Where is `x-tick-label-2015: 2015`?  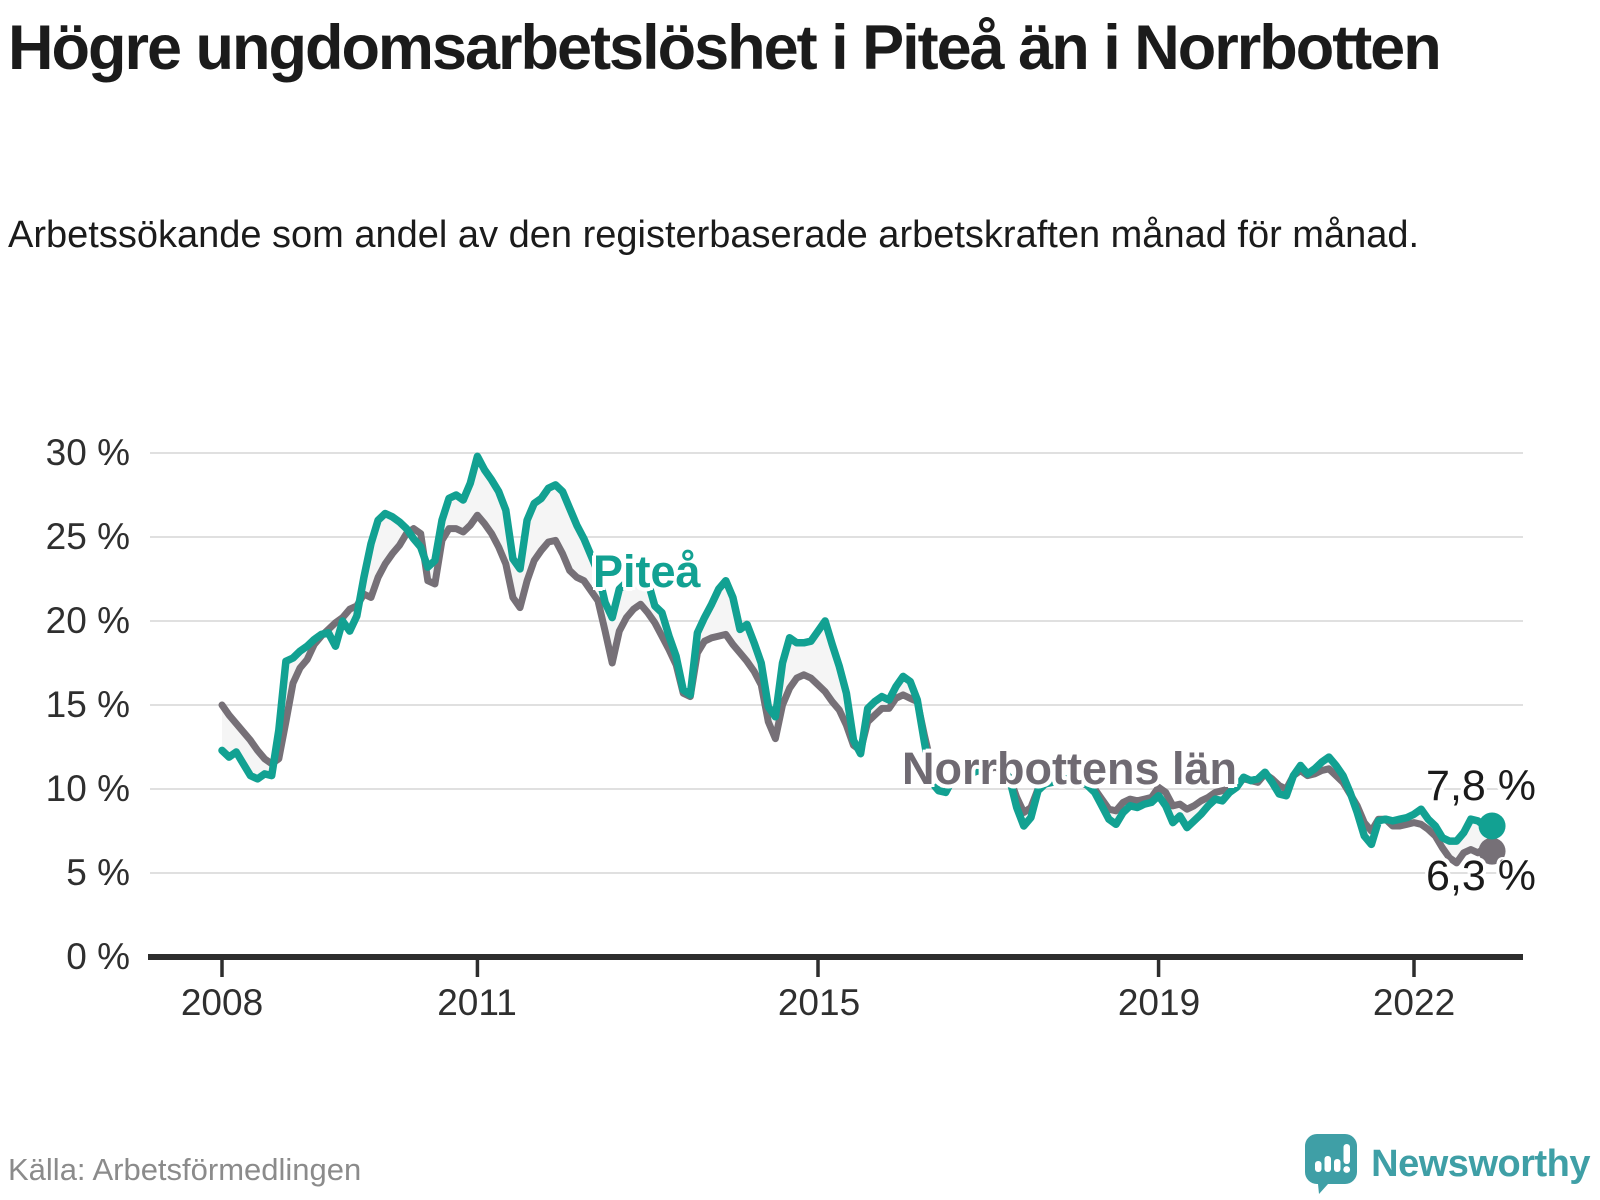
x-tick-label-2015: 2015 is located at coordinates (819, 1002).